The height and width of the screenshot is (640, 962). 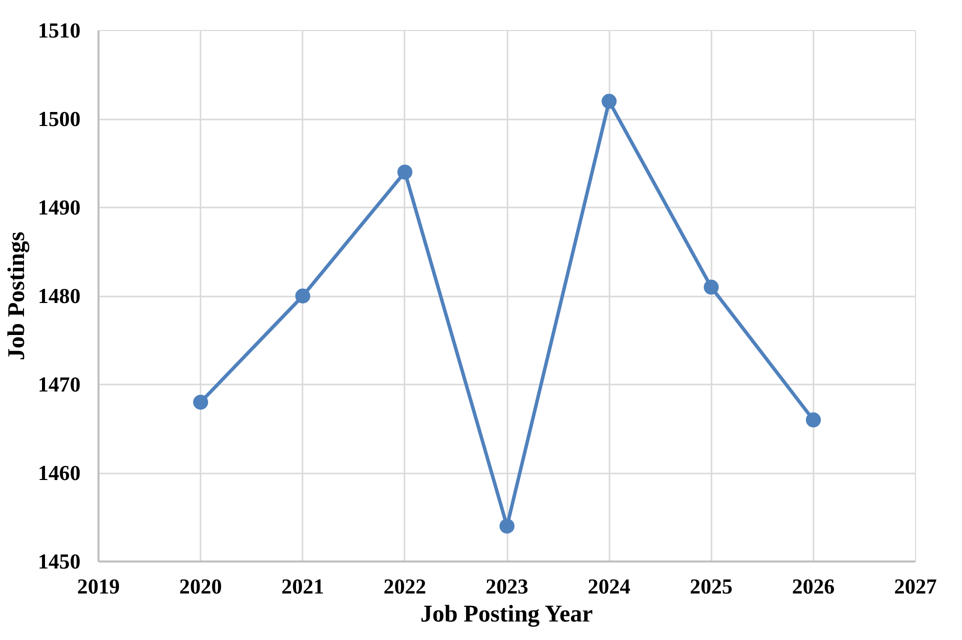 I want to click on x-tick-label: 2022, so click(x=405, y=586).